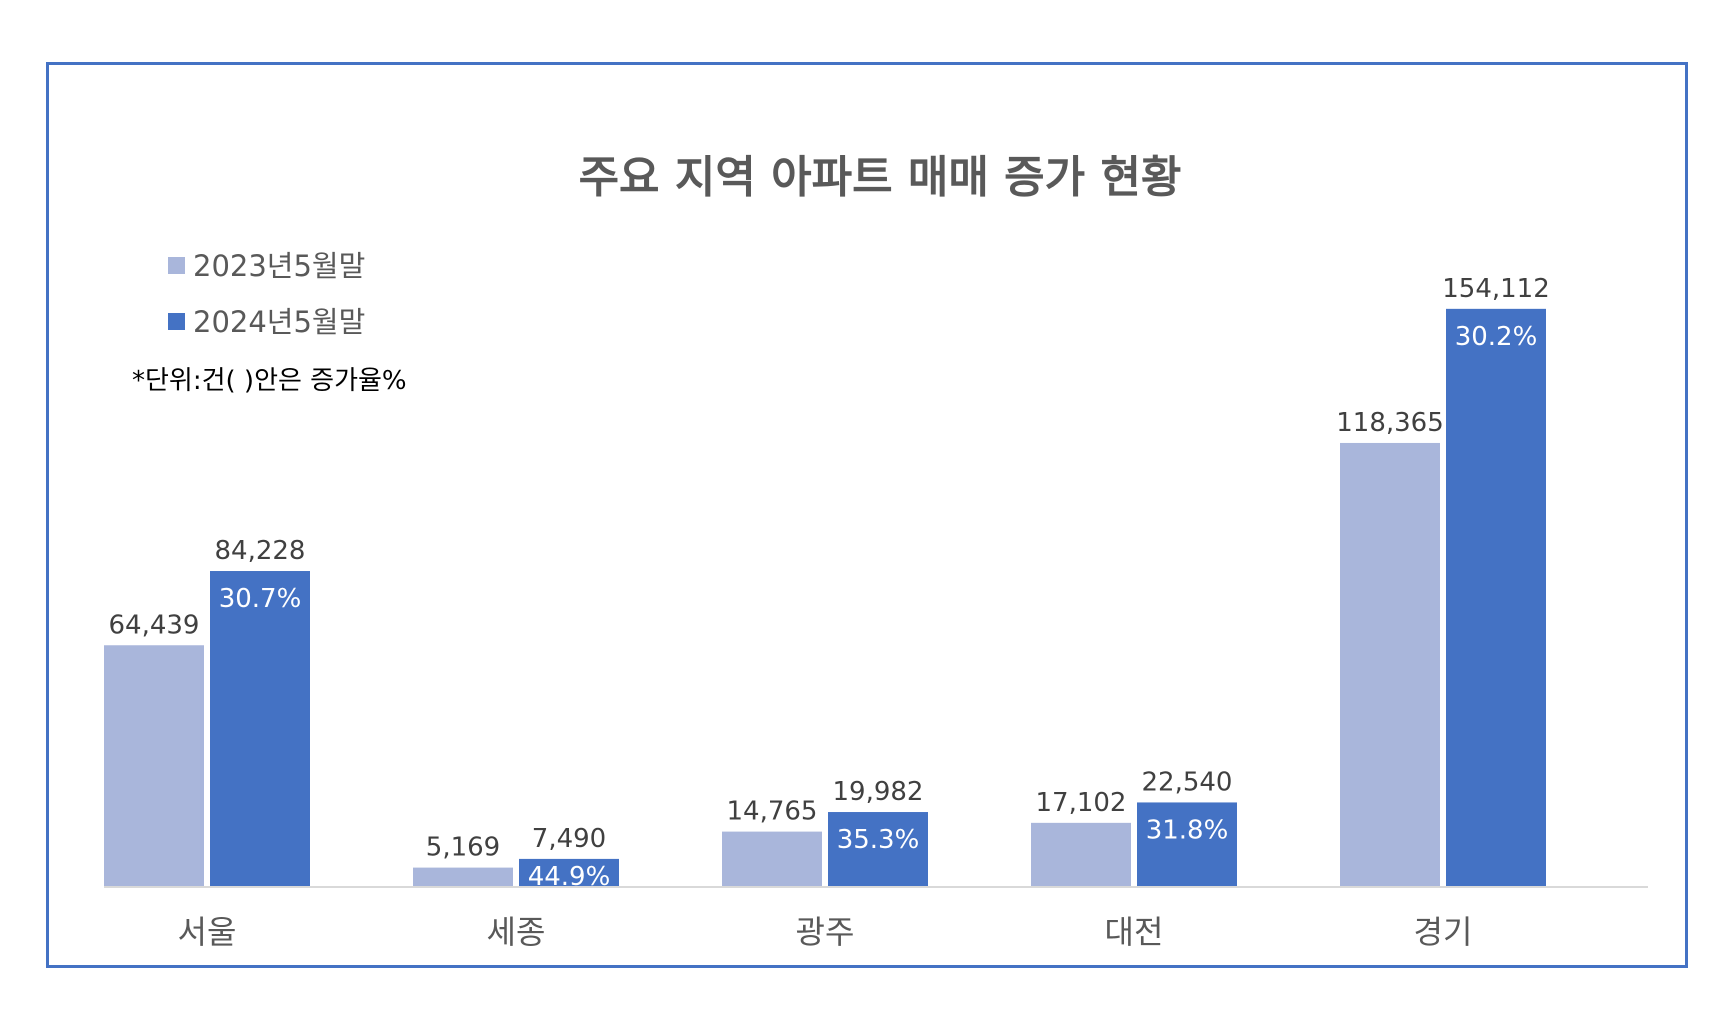 Image resolution: width=1728 pixels, height=1016 pixels. Describe the element at coordinates (463, 848) in the screenshot. I see `value-label-2023-1: 5,169` at that location.